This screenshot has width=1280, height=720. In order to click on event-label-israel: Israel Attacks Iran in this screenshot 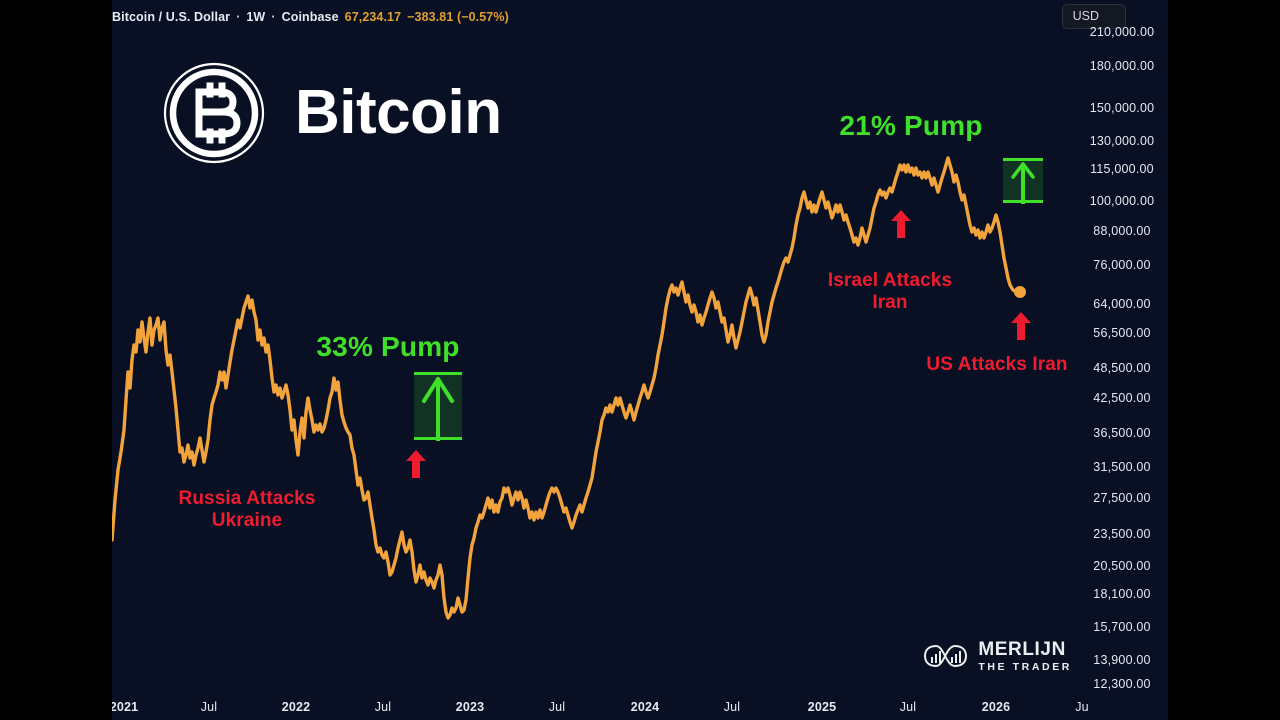, I will do `click(890, 292)`.